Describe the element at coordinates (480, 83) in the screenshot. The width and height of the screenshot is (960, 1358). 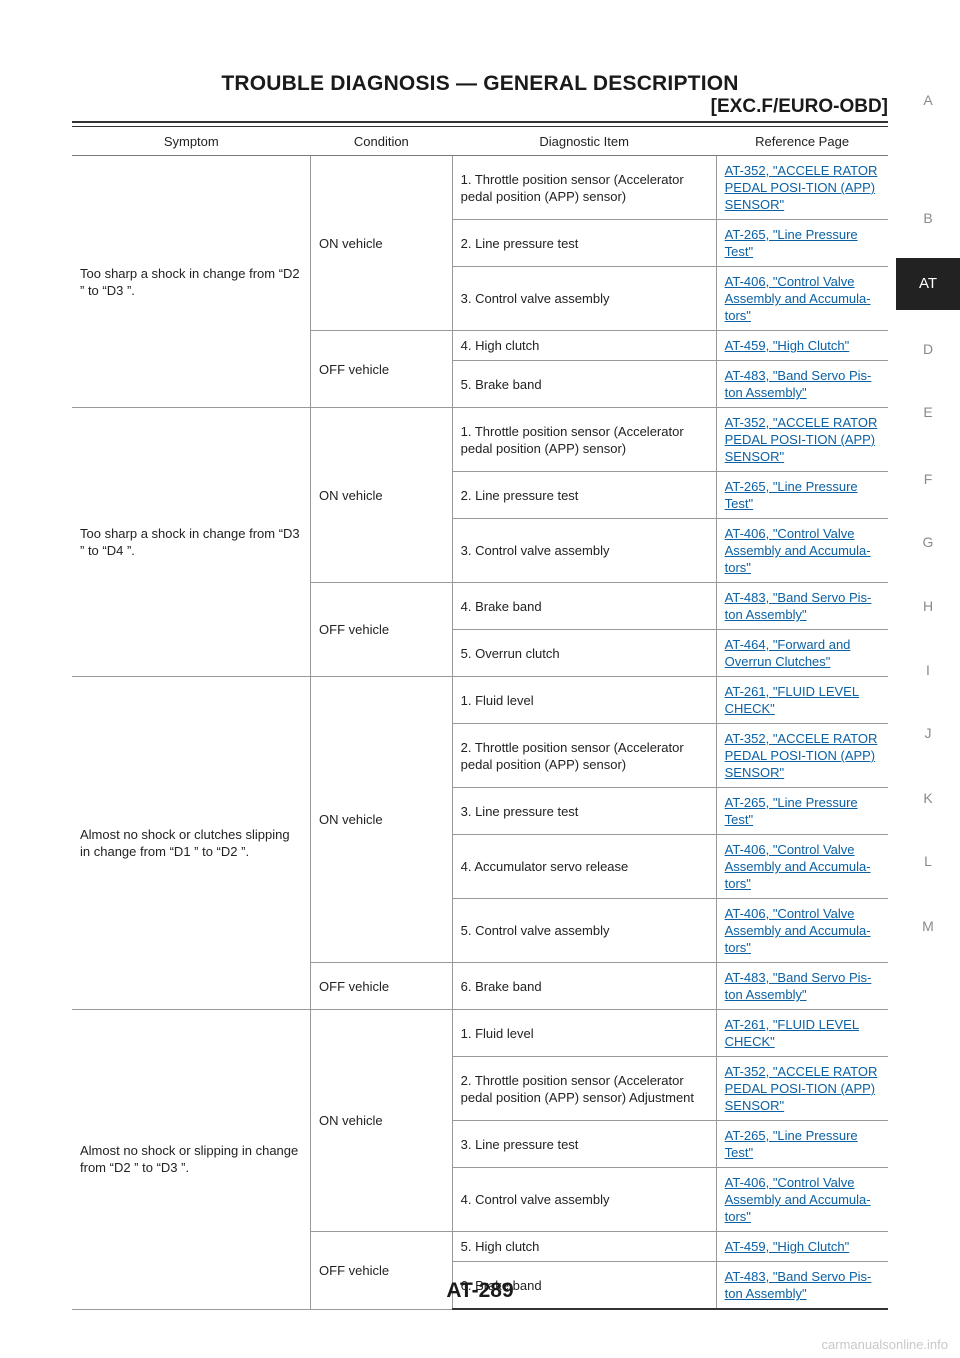
I see `page-title: TROUBLE DIAGNOSIS — GENERAL DESCRIPTION` at that location.